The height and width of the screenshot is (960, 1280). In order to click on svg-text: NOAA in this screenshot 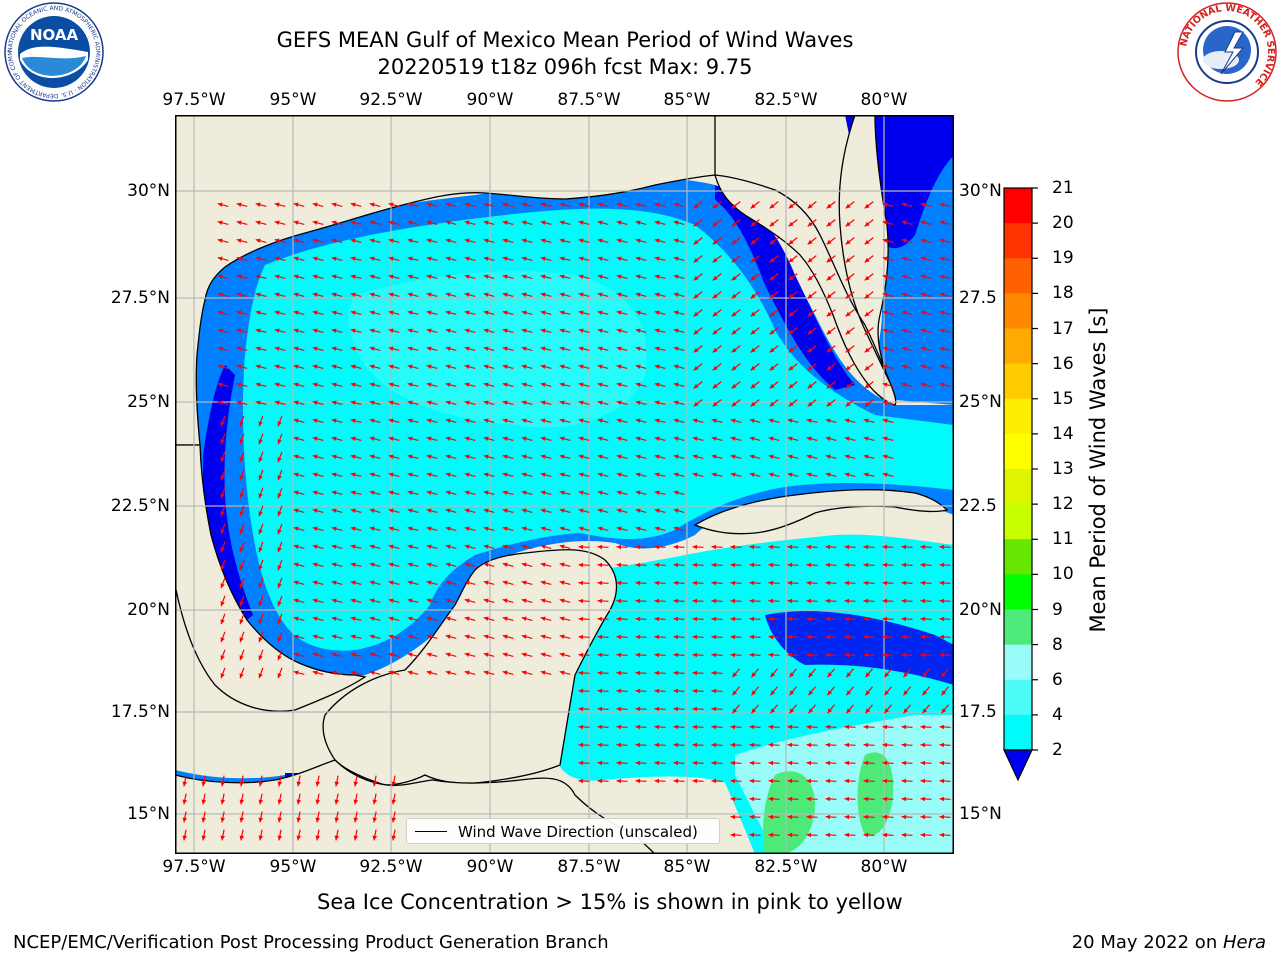, I will do `click(54, 35)`.